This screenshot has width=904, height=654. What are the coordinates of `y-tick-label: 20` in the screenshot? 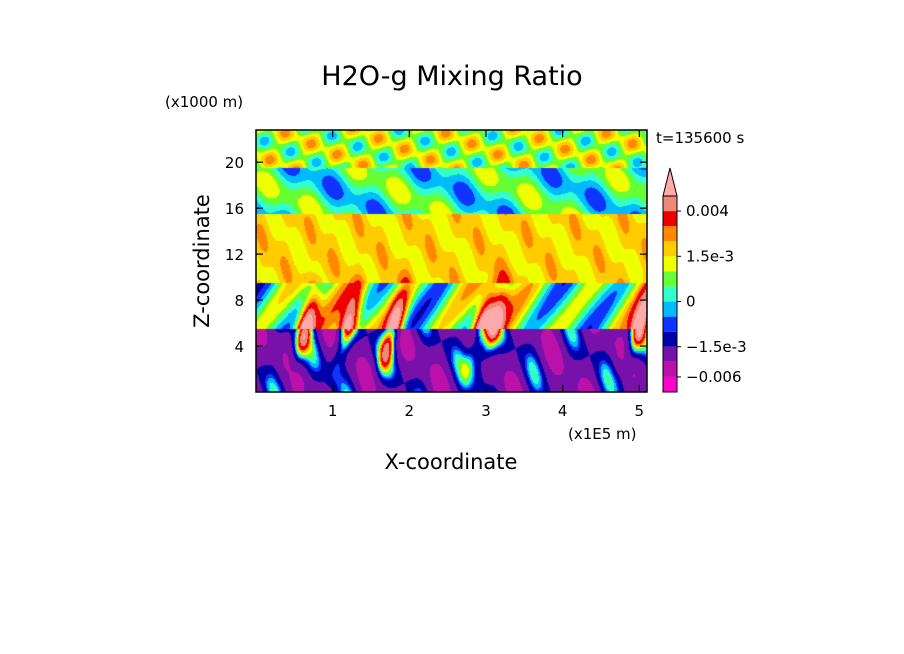 It's located at (234, 163).